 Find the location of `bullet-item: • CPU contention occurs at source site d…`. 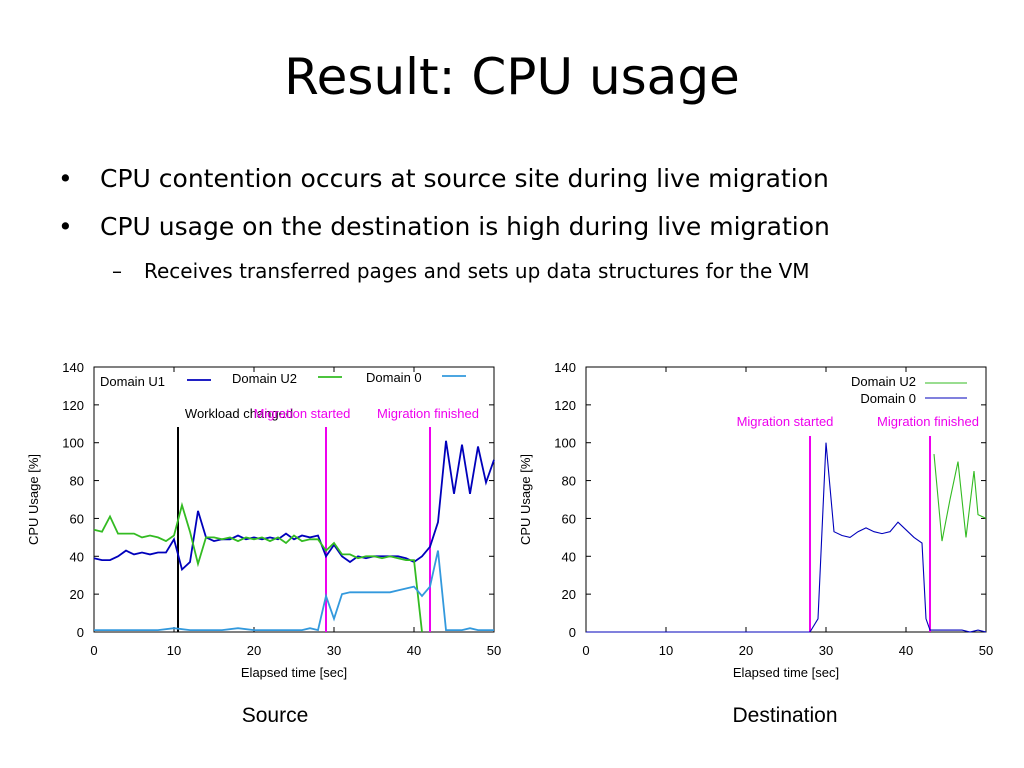

bullet-item: • CPU contention occurs at source site d… is located at coordinates (528, 179).